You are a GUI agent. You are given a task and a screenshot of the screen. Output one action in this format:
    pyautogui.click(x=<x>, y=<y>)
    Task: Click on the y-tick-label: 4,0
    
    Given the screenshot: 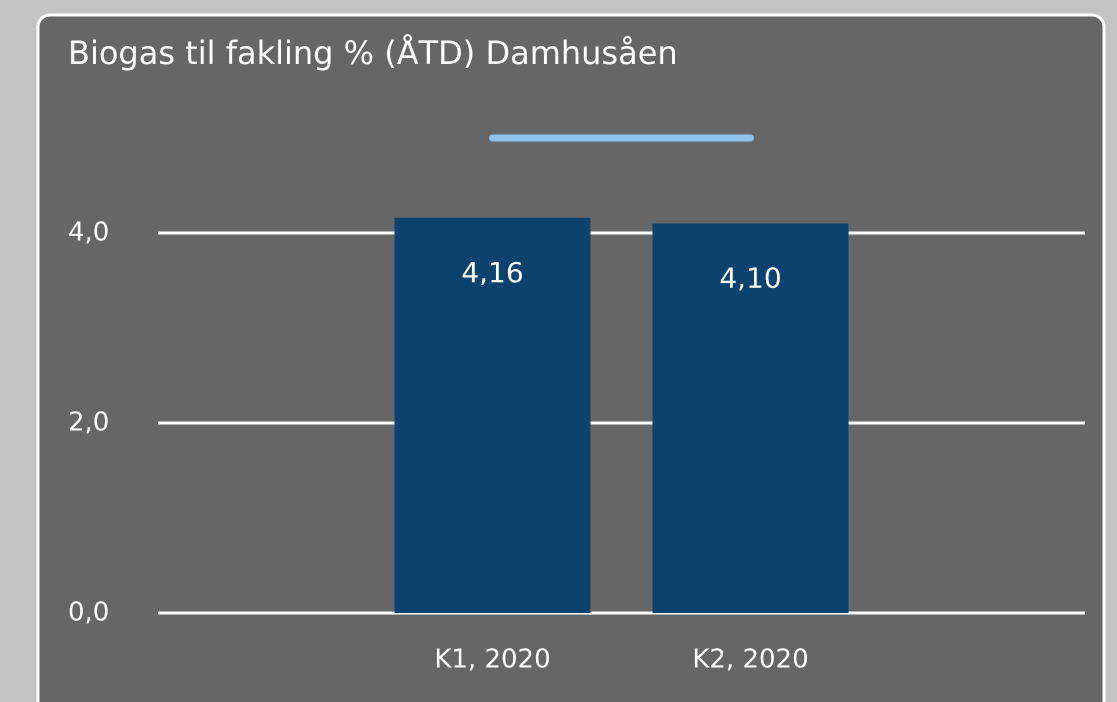 What is the action you would take?
    pyautogui.click(x=88, y=233)
    